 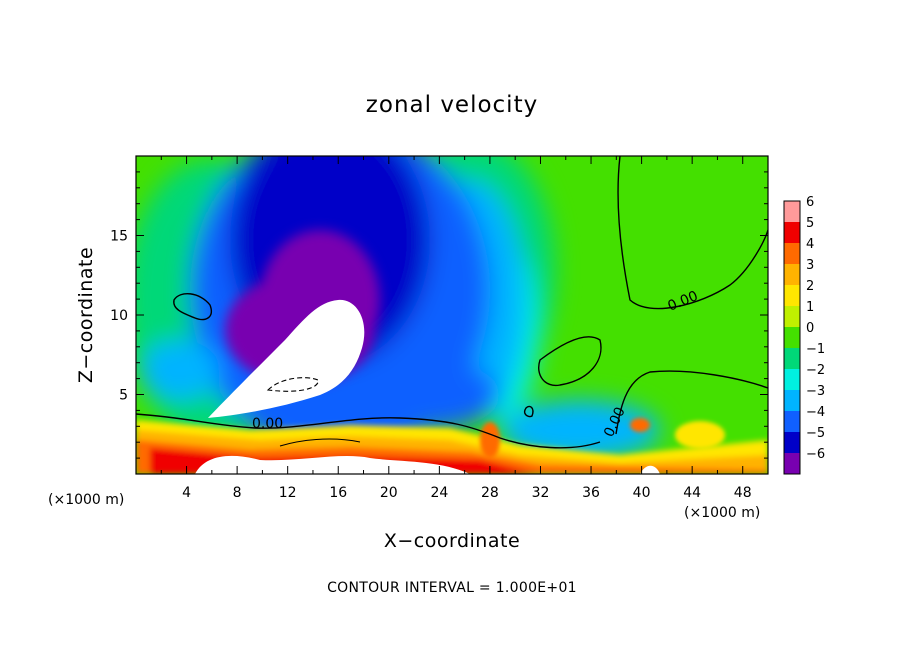 What do you see at coordinates (692, 493) in the screenshot?
I see `x-tick-label: 44` at bounding box center [692, 493].